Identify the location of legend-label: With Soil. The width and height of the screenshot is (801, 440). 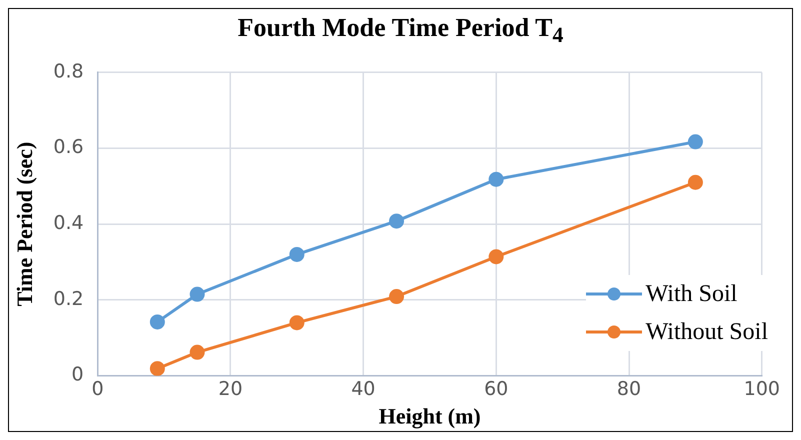
(692, 294).